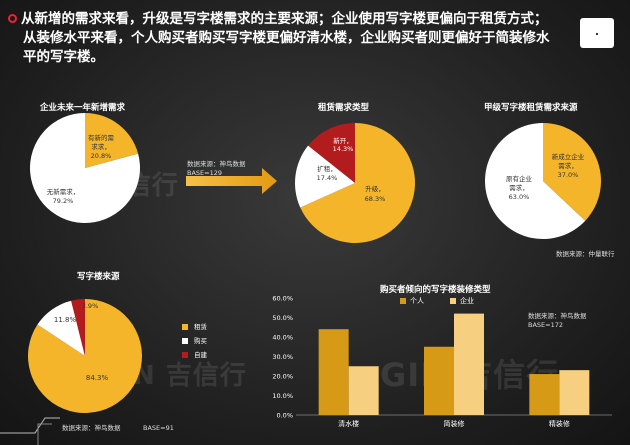 This screenshot has width=630, height=445. What do you see at coordinates (348, 423) in the screenshot?
I see `bar-xtick-0: 清水楼` at bounding box center [348, 423].